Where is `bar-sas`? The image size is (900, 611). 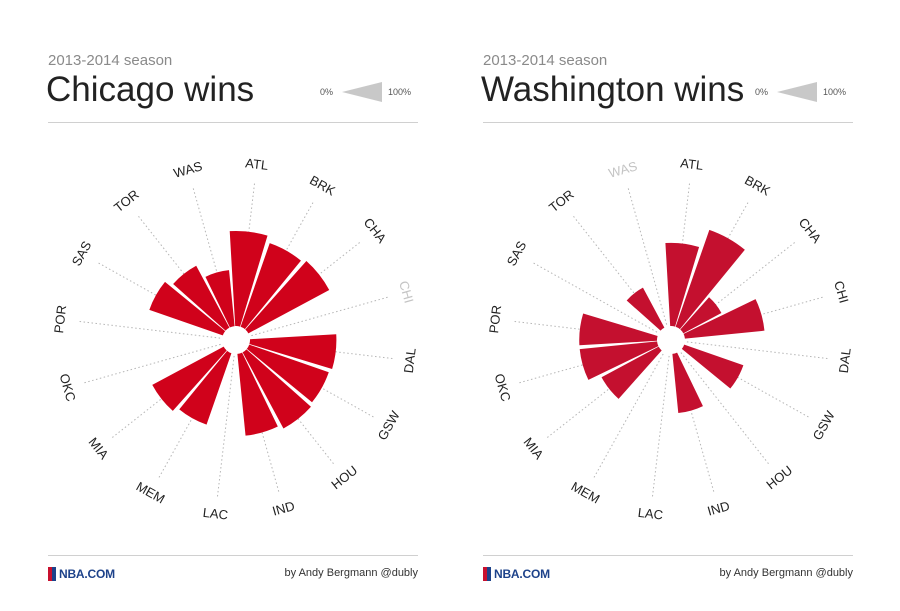
bar-sas is located at coordinates (187, 308).